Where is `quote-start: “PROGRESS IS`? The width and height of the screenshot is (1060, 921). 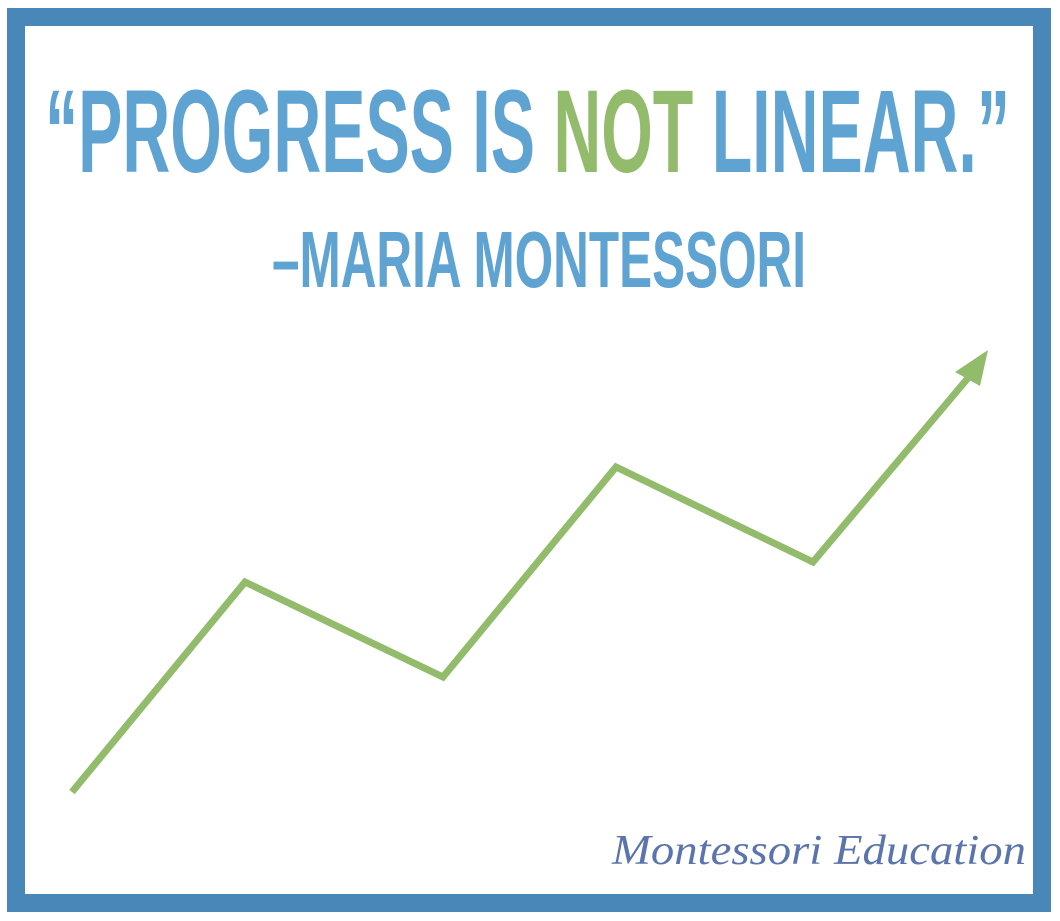 quote-start: “PROGRESS IS is located at coordinates (290, 132).